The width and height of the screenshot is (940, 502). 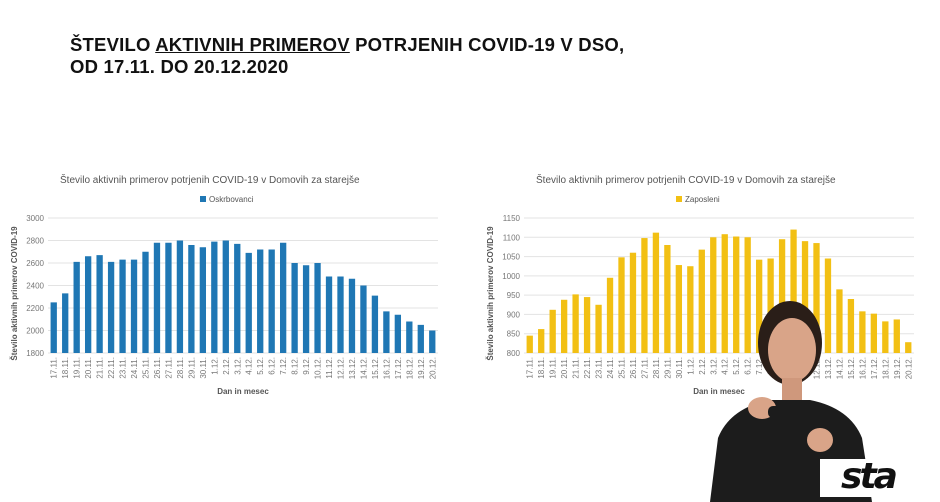 What do you see at coordinates (146, 368) in the screenshot?
I see `chart1-xtick-label: 25.11.` at bounding box center [146, 368].